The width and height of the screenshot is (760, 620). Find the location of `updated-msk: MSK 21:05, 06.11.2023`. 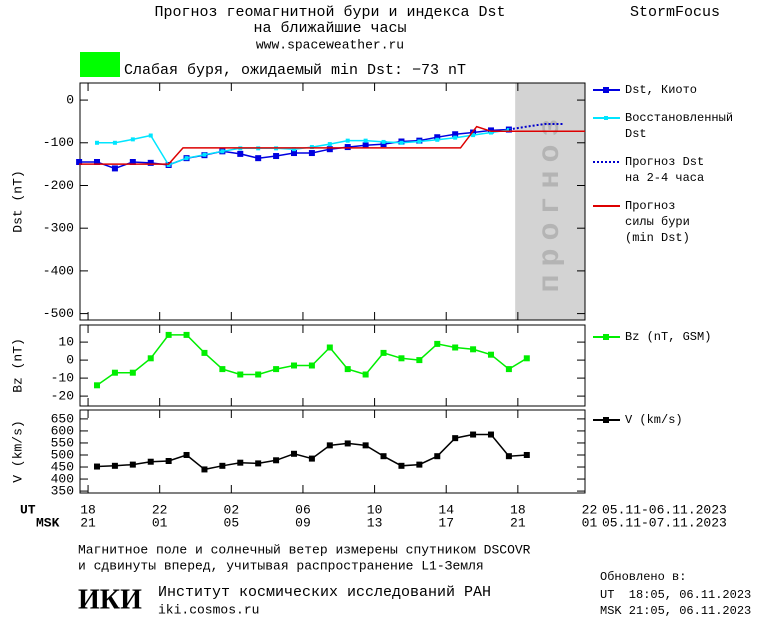

updated-msk: MSK 21:05, 06.11.2023 is located at coordinates (675, 611).